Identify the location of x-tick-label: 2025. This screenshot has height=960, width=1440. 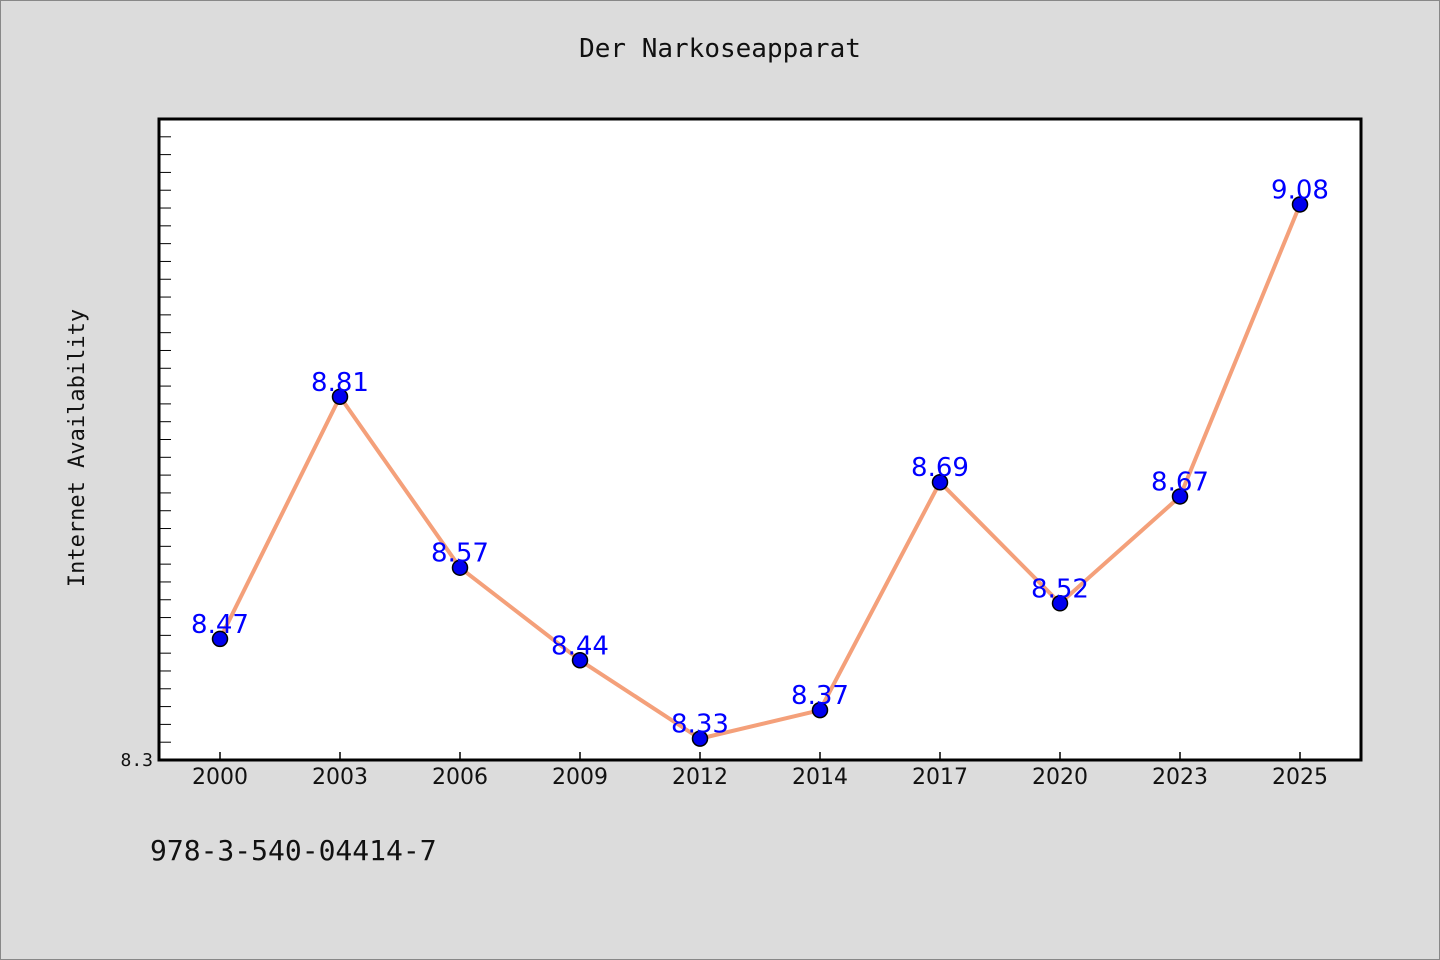
(1300, 777).